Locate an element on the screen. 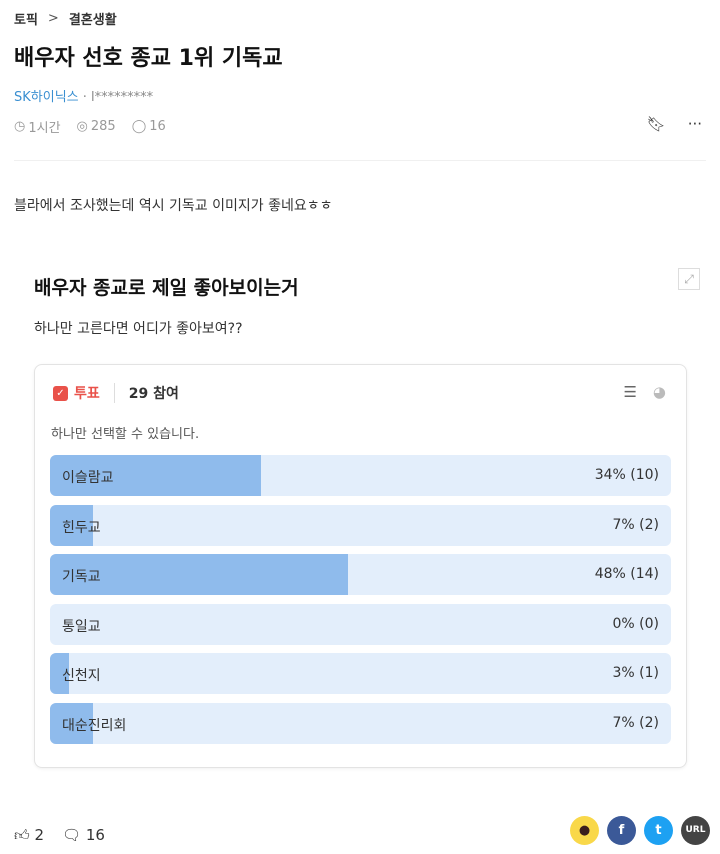 Image resolution: width=720 pixels, height=854 pixels. vote-label: 투표 is located at coordinates (87, 394).